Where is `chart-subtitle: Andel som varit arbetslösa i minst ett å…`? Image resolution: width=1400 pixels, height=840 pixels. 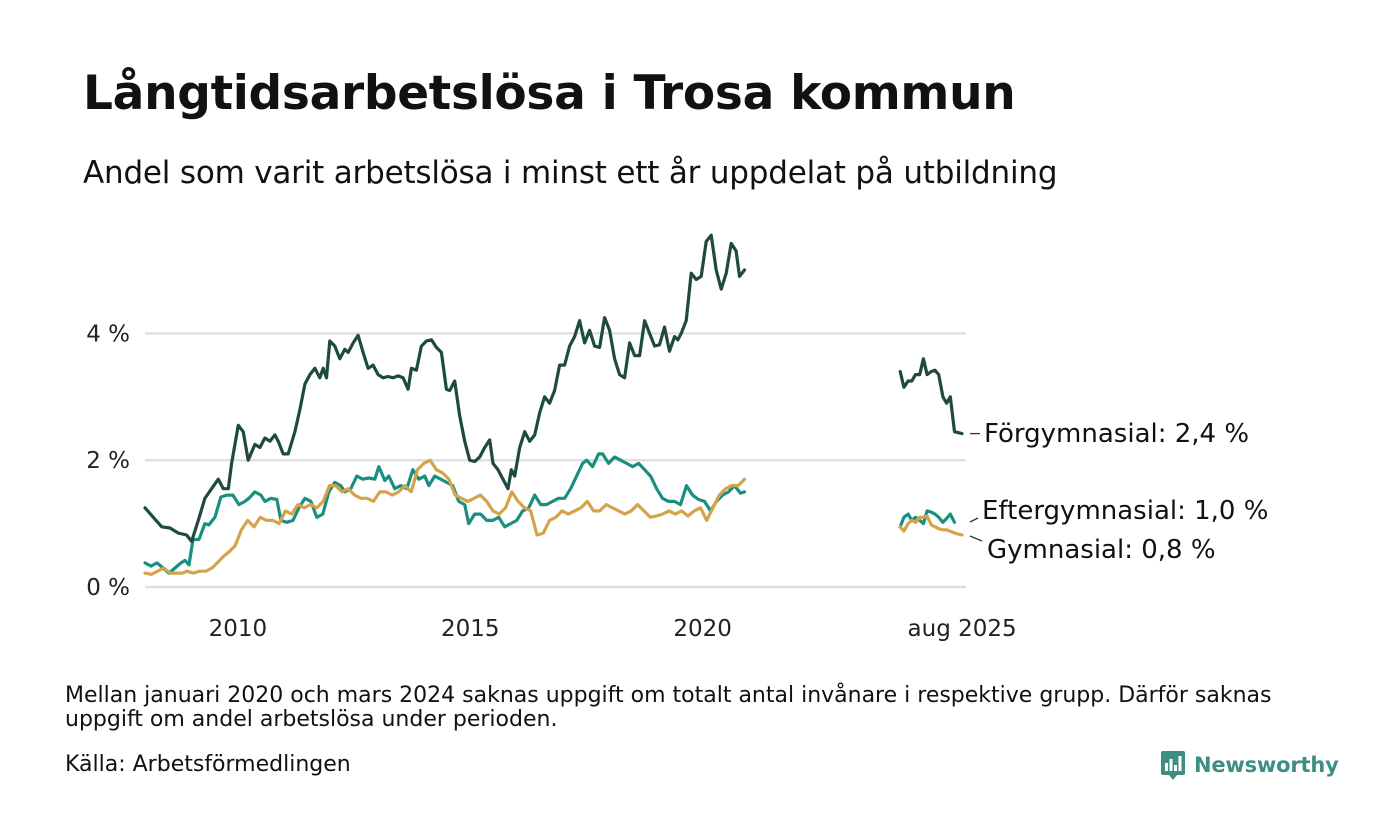
chart-subtitle: Andel som varit arbetslösa i minst ett å… is located at coordinates (570, 173).